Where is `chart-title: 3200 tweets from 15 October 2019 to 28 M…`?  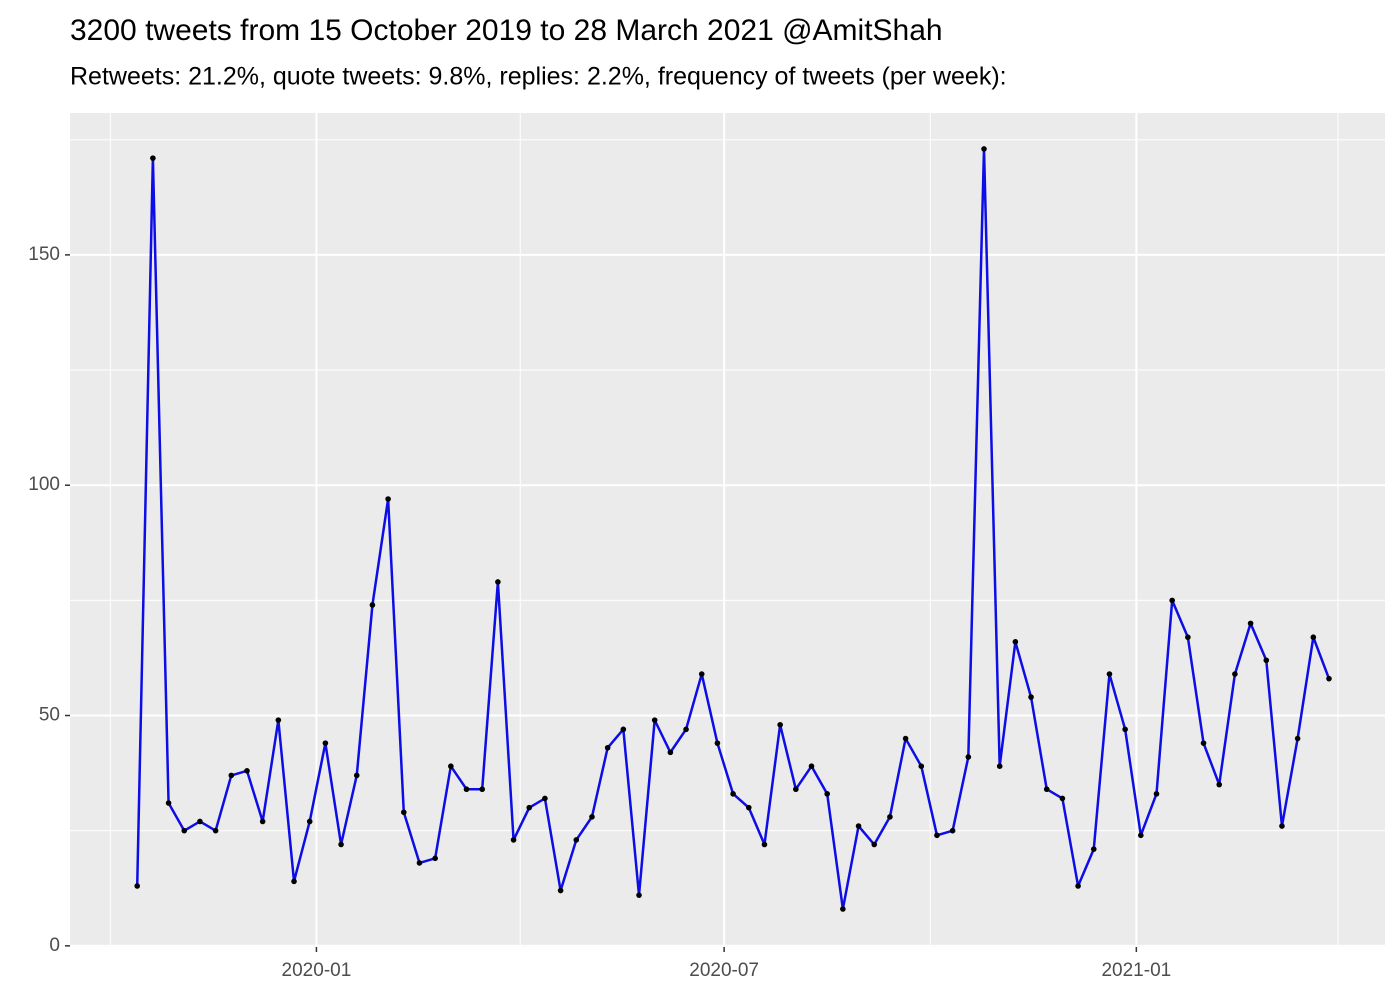
chart-title: 3200 tweets from 15 October 2019 to 28 M… is located at coordinates (506, 30).